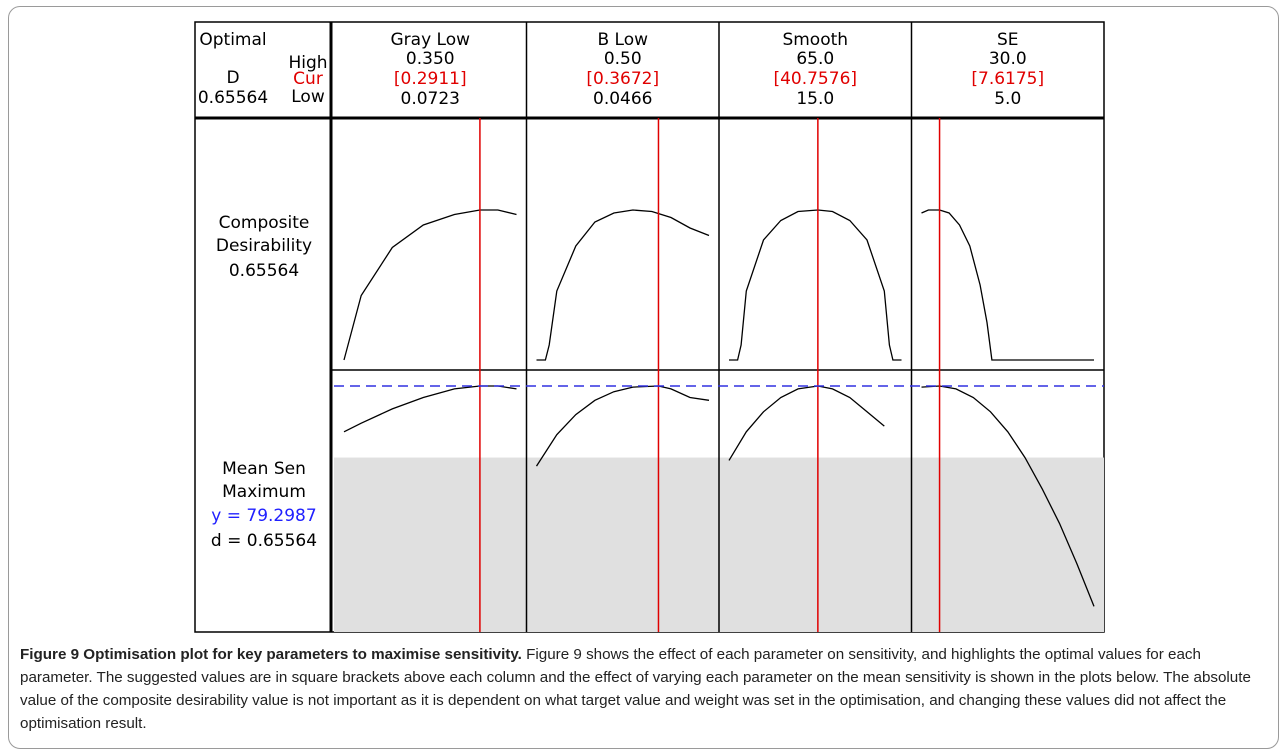 The width and height of the screenshot is (1281, 755). What do you see at coordinates (1008, 59) in the screenshot?
I see `factor-high-value: 30.0` at bounding box center [1008, 59].